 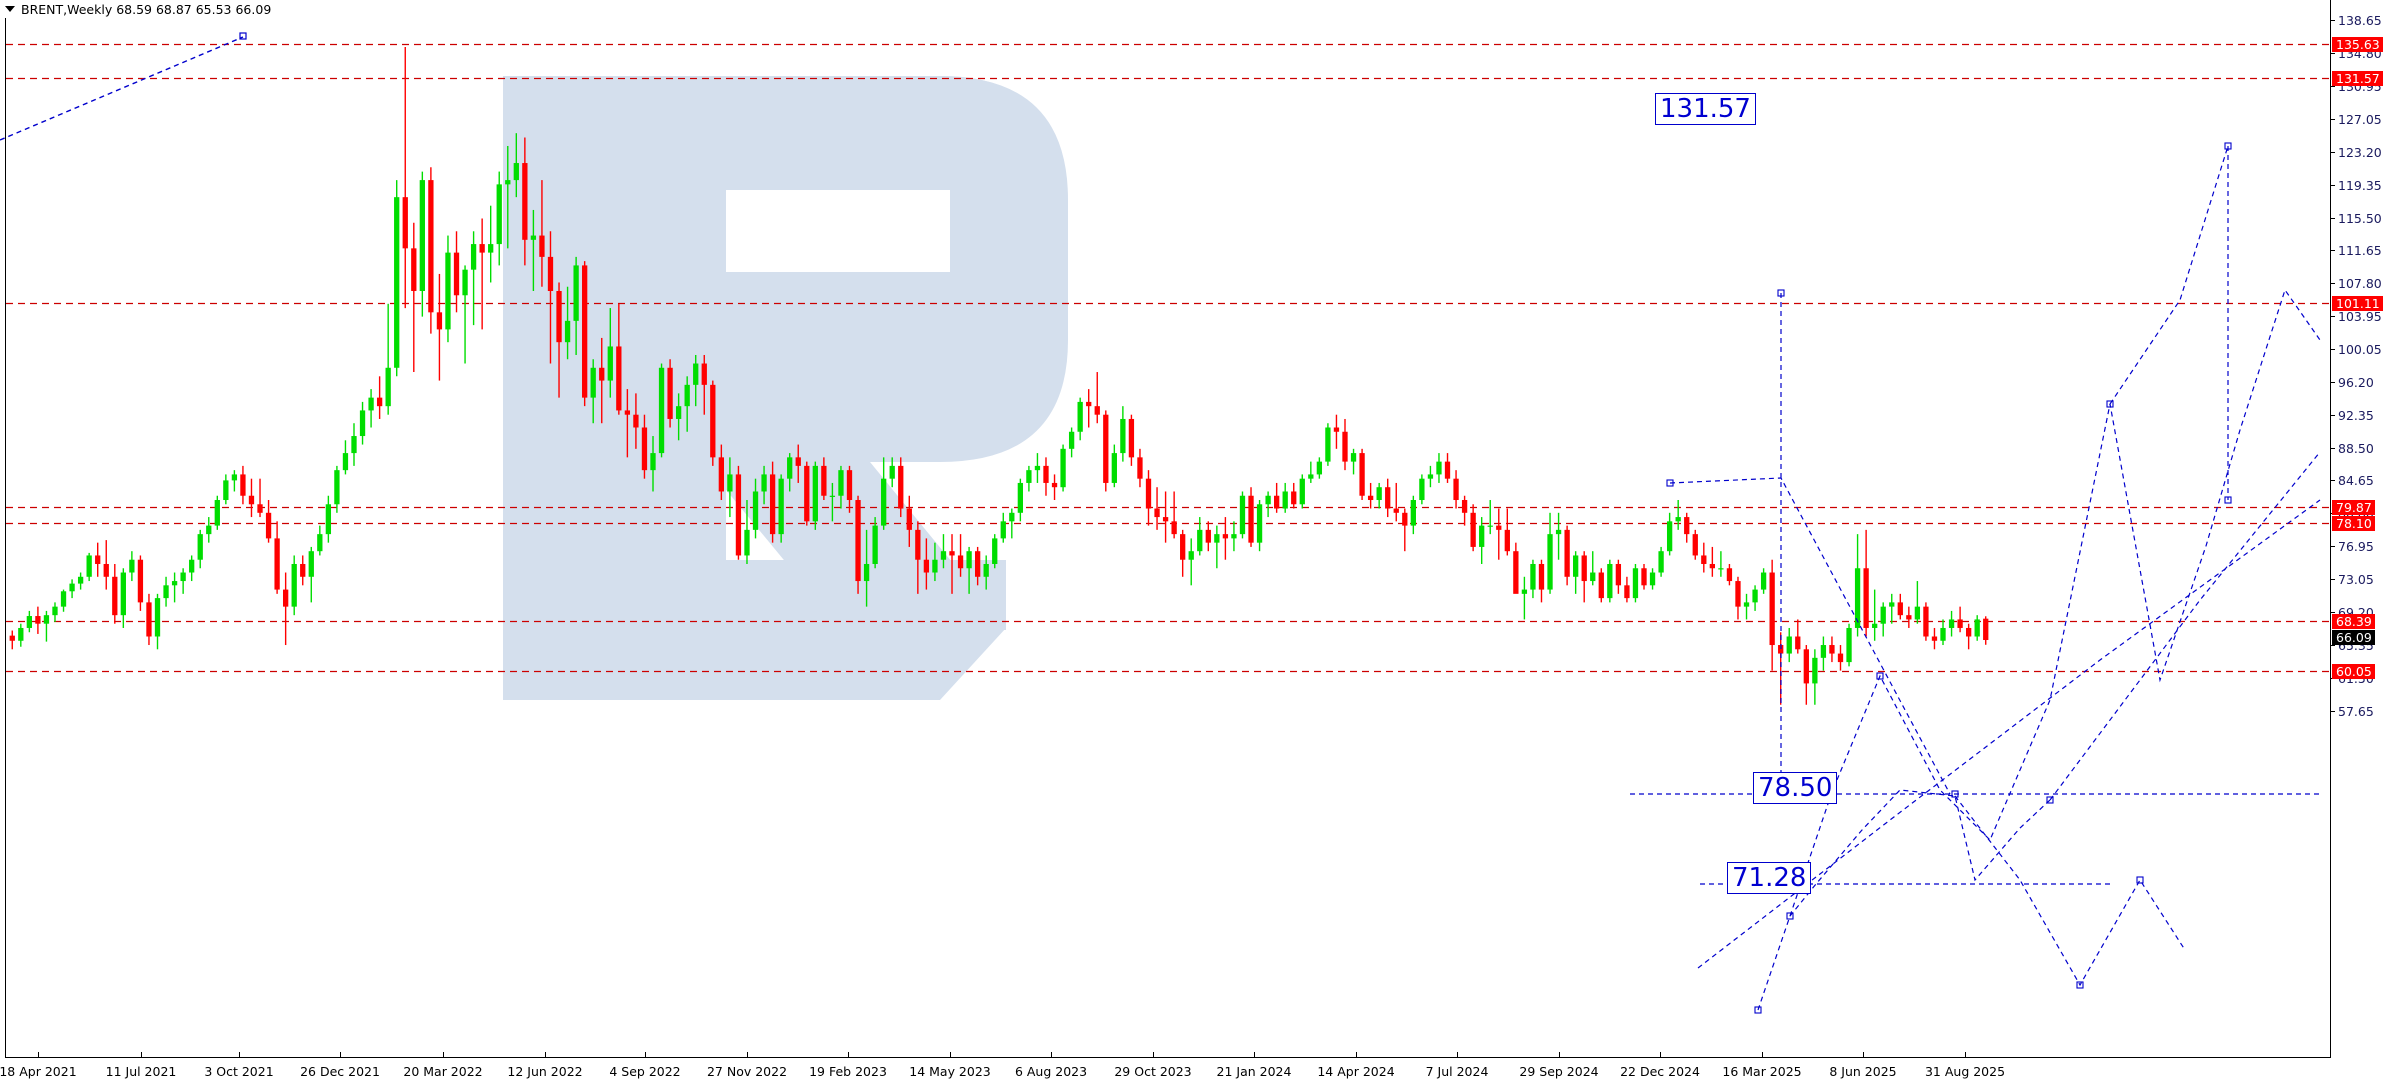 I want to click on price-tick-label: 100.05, so click(x=2360, y=349).